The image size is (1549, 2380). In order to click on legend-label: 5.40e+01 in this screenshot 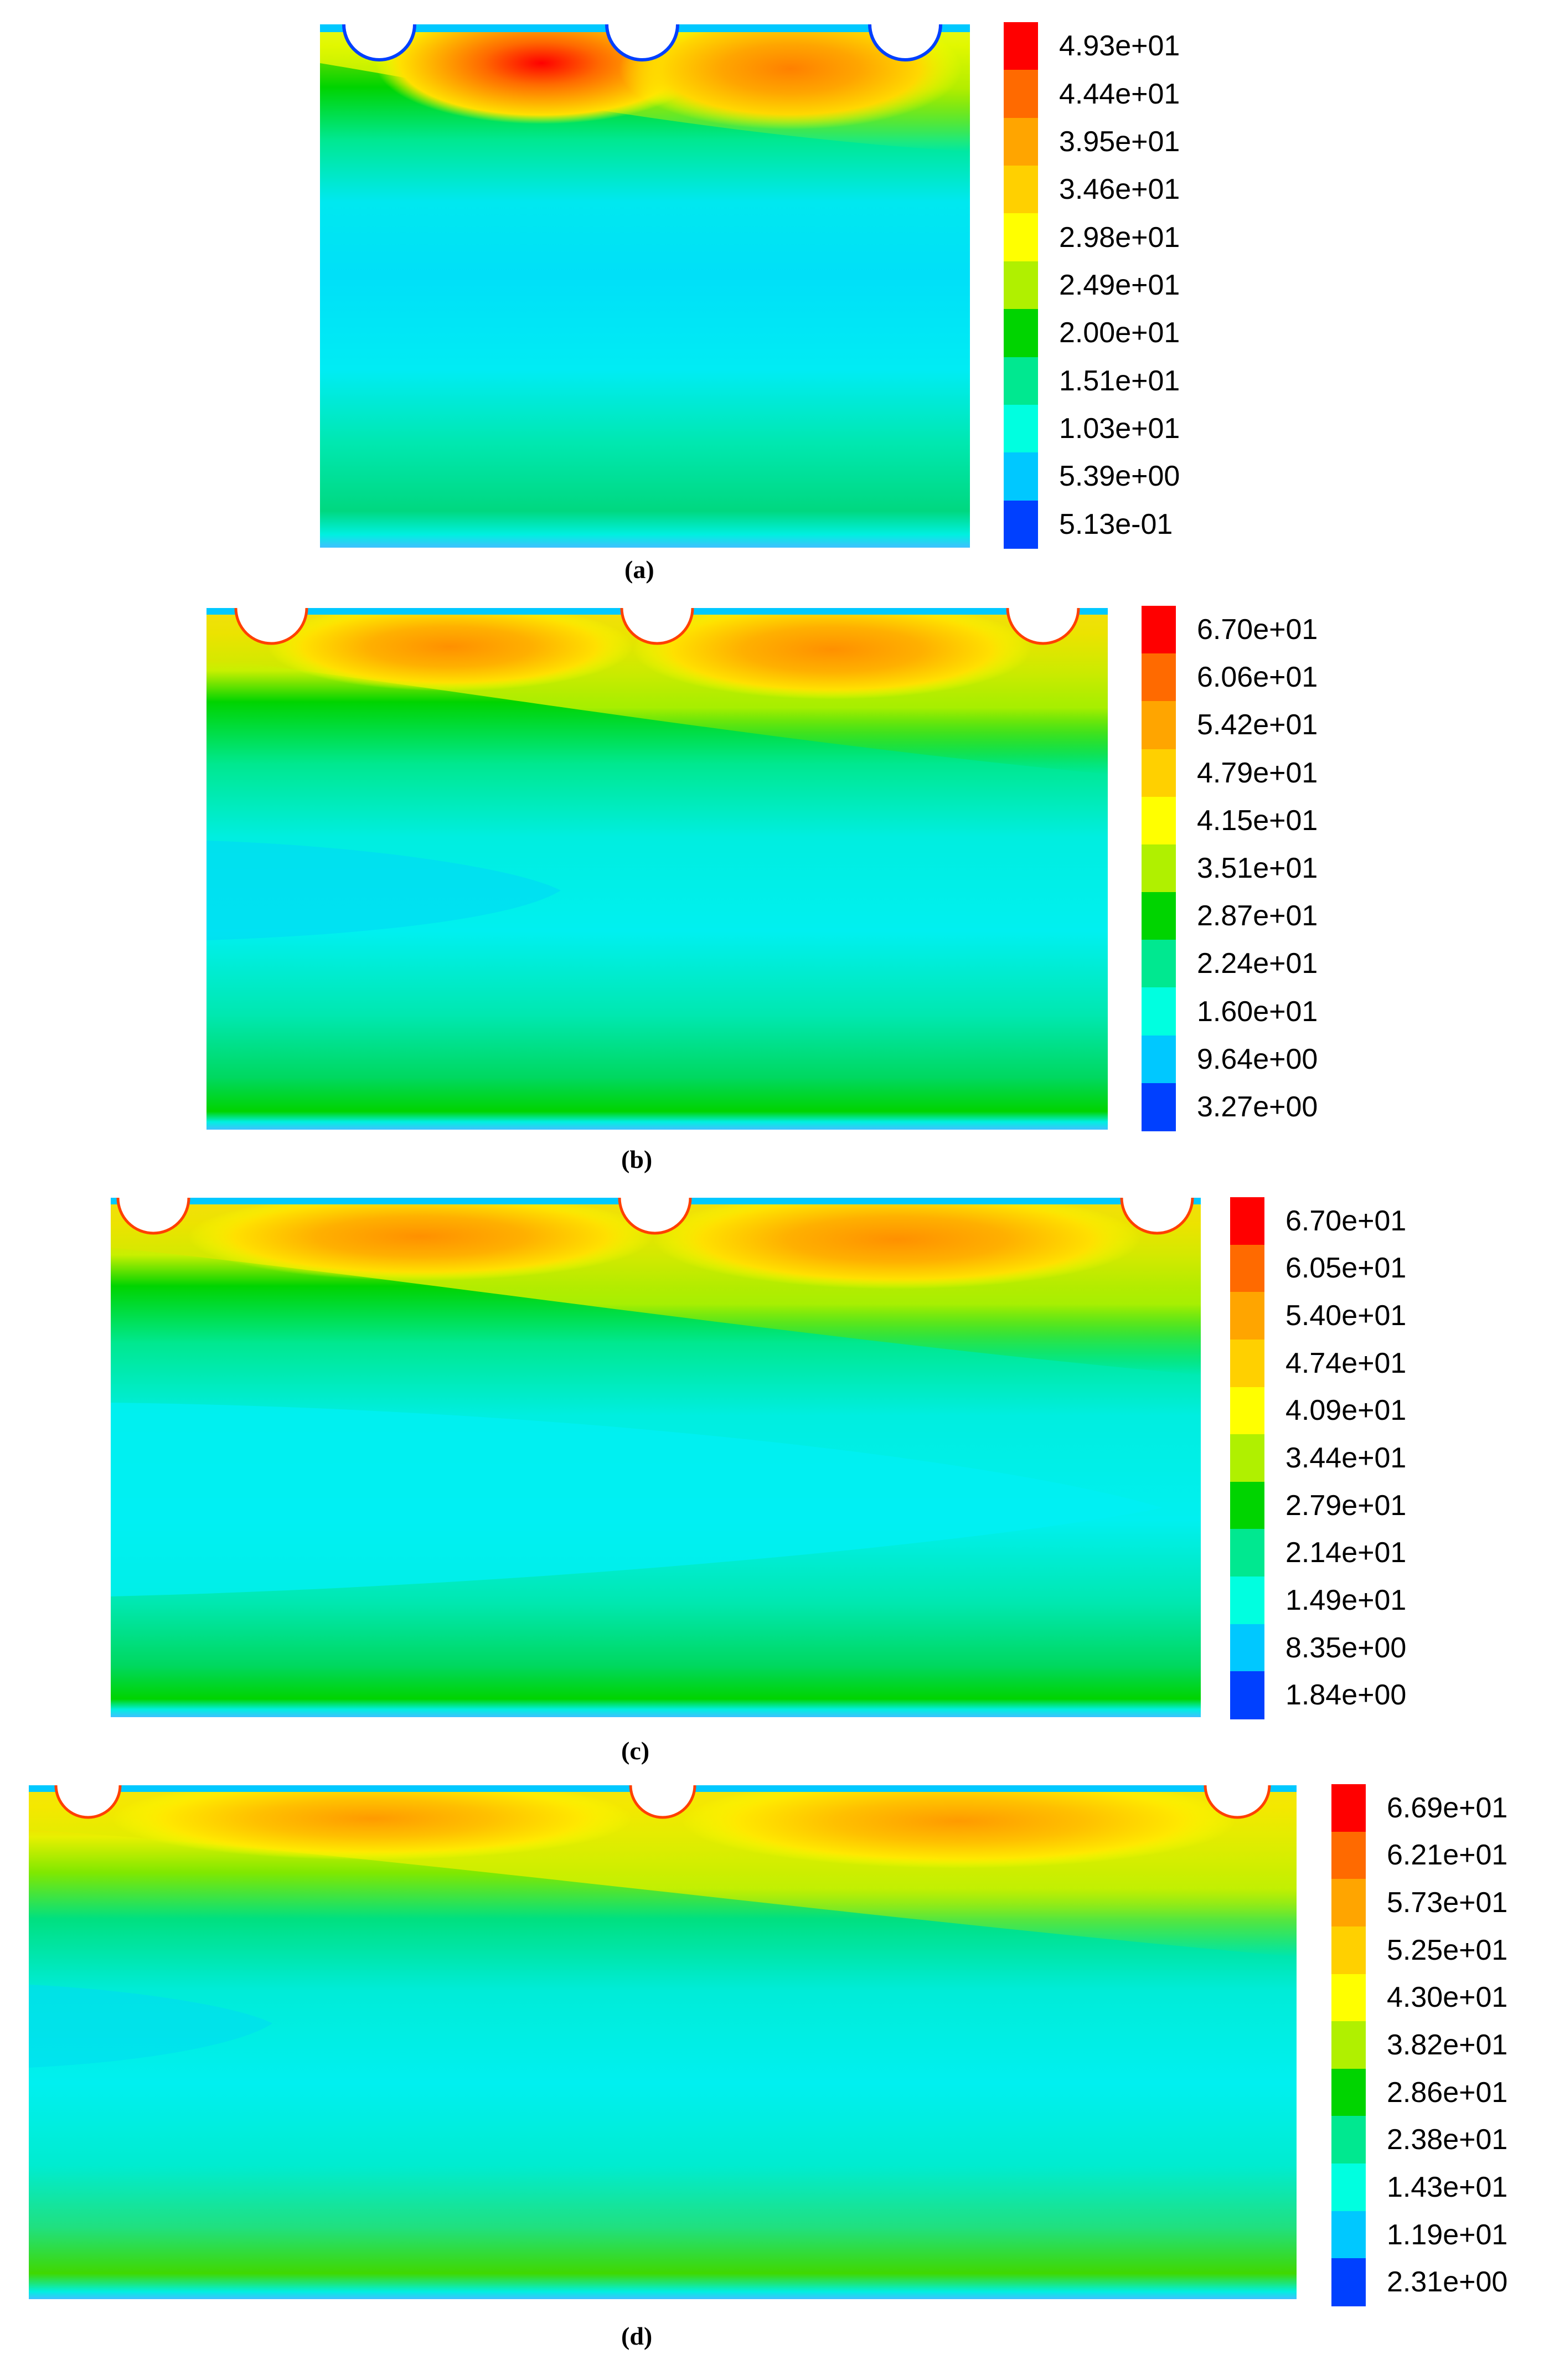, I will do `click(1346, 1316)`.